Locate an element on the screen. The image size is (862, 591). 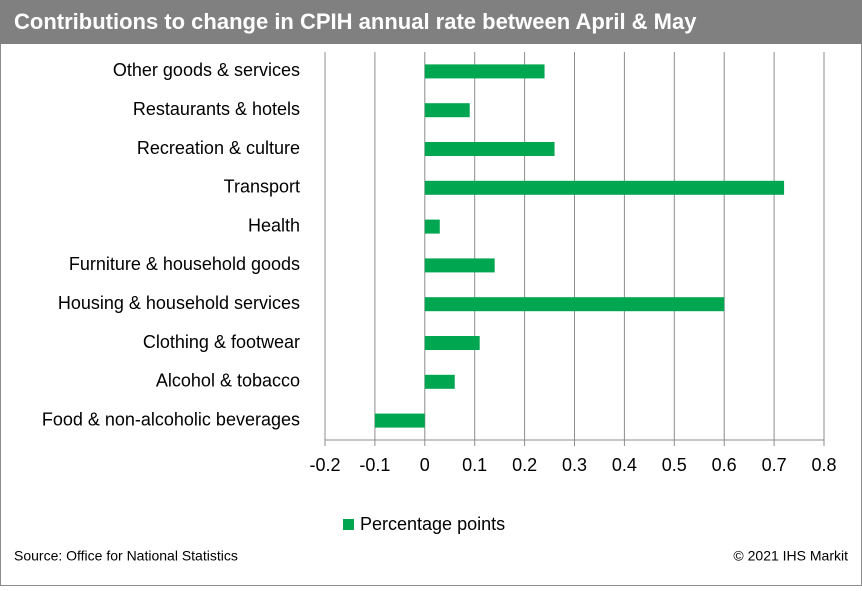
y-tick-label: Furniture & household goods is located at coordinates (184, 264).